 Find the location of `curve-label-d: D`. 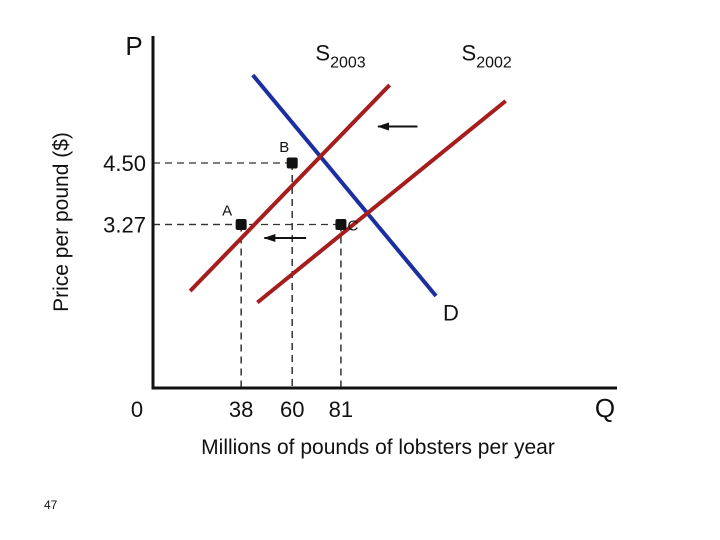

curve-label-d: D is located at coordinates (451, 313).